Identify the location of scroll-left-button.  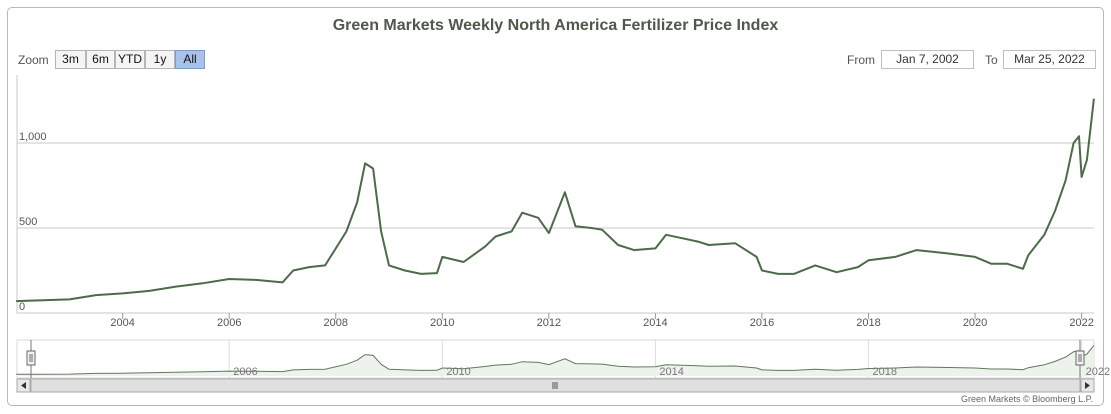
(23, 385).